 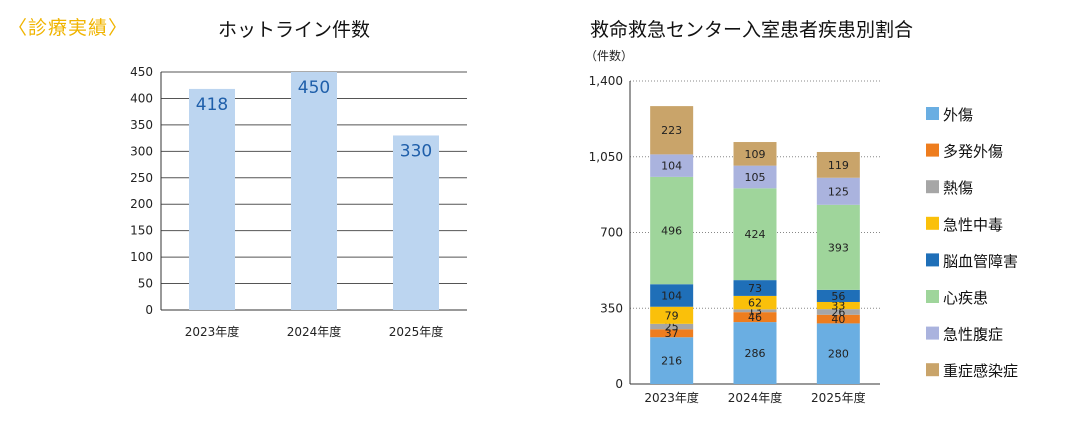 What do you see at coordinates (149, 310) in the screenshot?
I see `hotline-ytick-label: 0` at bounding box center [149, 310].